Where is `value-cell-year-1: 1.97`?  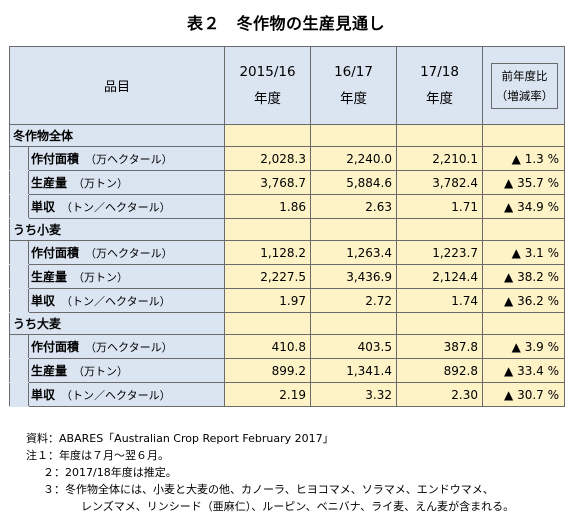
value-cell-year-1: 1.97 is located at coordinates (268, 300).